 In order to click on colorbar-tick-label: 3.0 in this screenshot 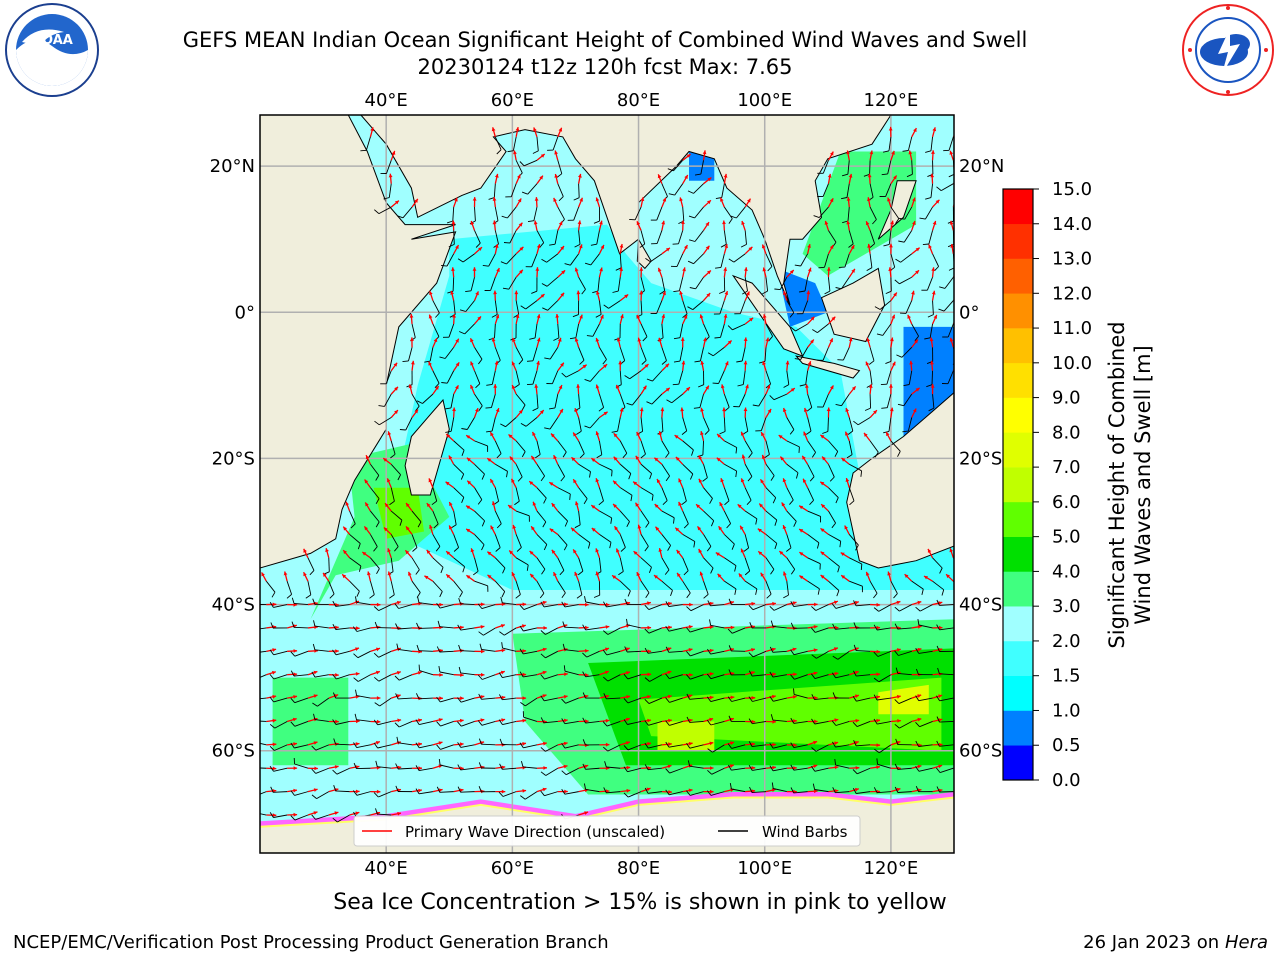, I will do `click(1066, 606)`.